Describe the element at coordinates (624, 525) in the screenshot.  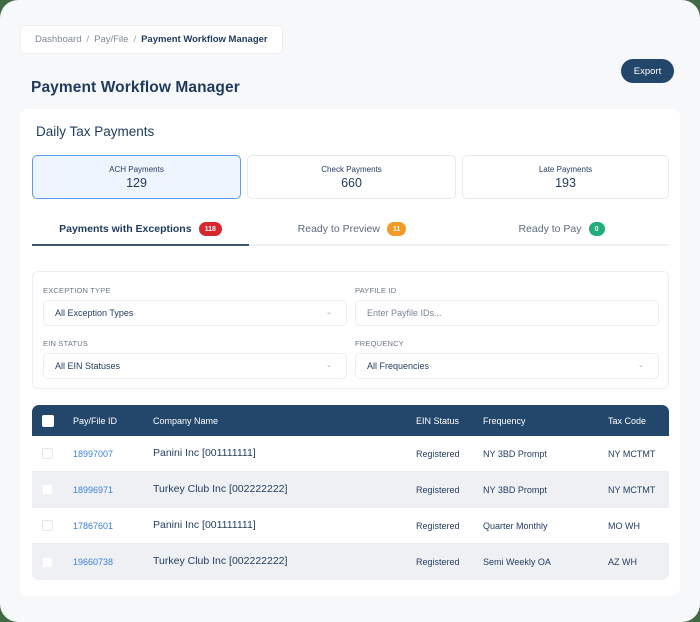
I see `tax-code: MO WH` at that location.